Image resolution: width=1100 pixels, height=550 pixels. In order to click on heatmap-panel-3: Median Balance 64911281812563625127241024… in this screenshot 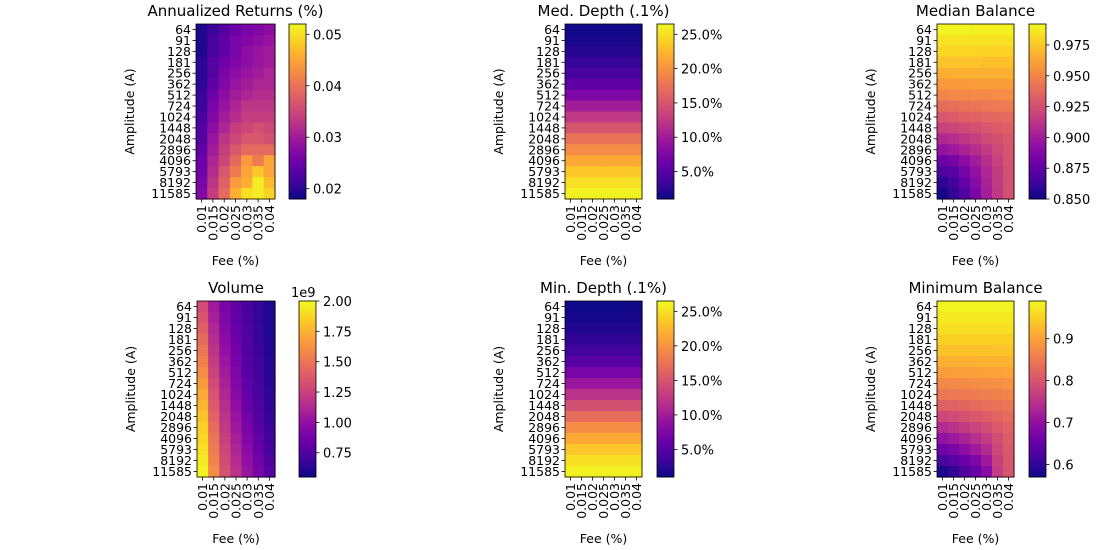, I will do `click(976, 135)`.